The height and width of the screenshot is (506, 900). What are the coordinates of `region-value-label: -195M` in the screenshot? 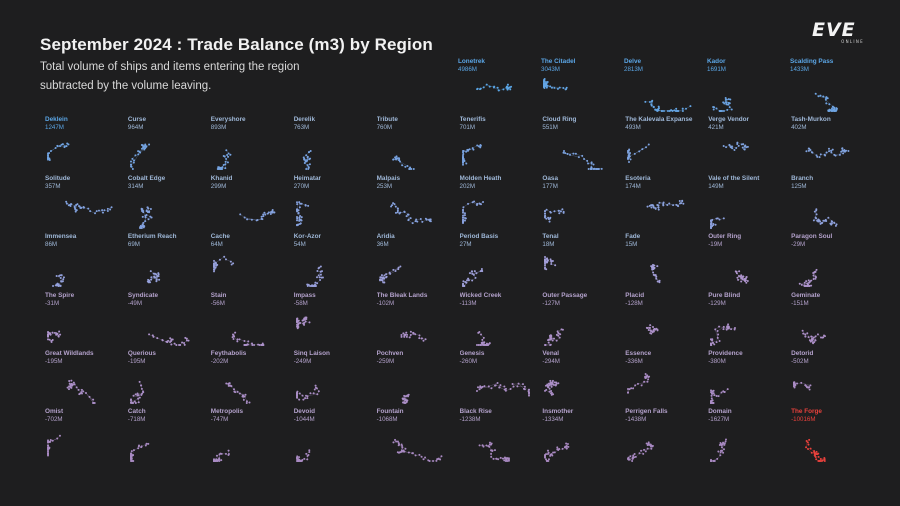 It's located at (136, 361).